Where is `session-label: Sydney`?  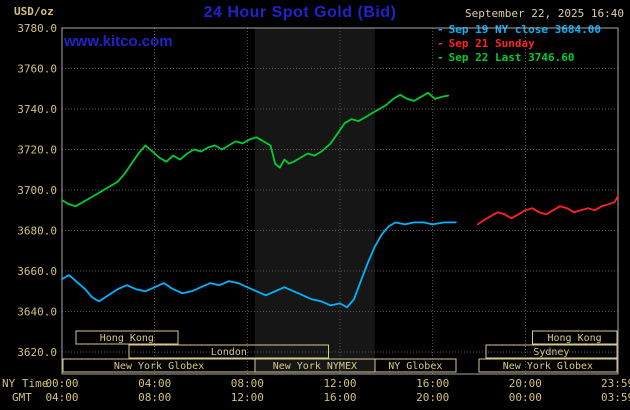 session-label: Sydney is located at coordinates (551, 352).